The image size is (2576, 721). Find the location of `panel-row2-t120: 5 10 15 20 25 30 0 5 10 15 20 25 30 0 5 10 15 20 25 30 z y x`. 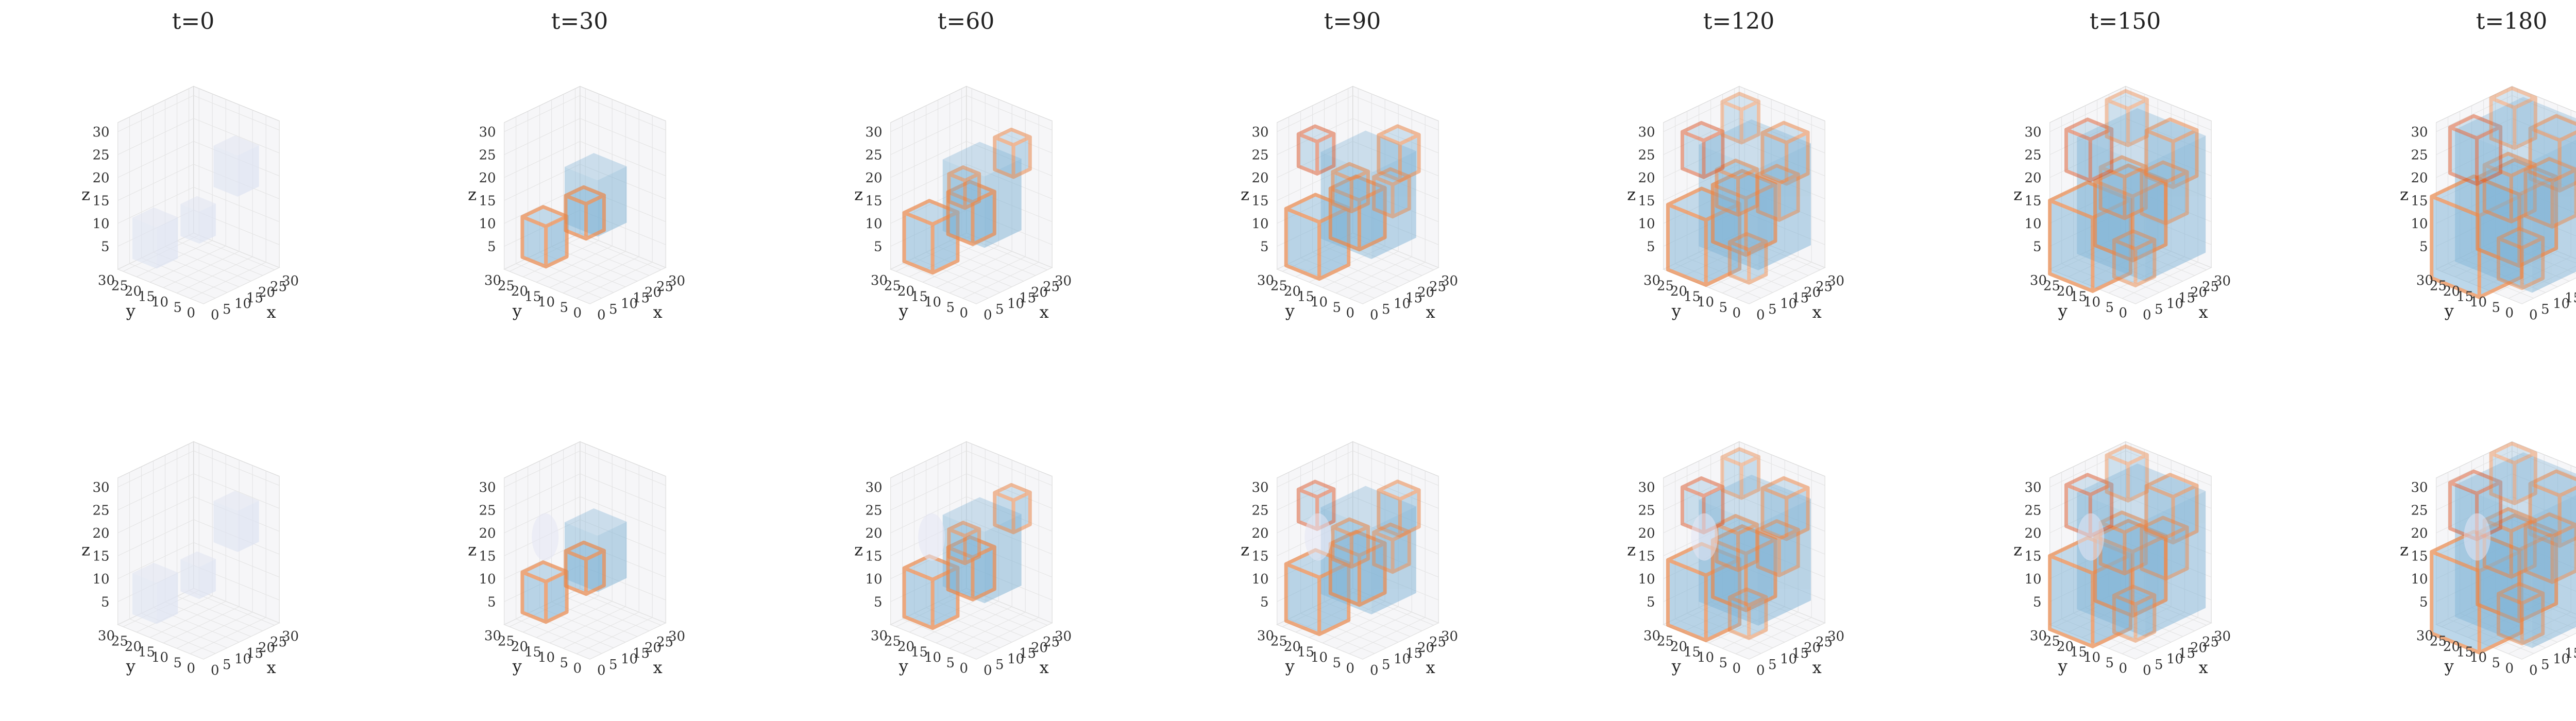

panel-row2-t120: 5 10 15 20 25 30 0 5 10 15 20 25 30 0 5 10 15 20 25 30 z y x is located at coordinates (1739, 551).